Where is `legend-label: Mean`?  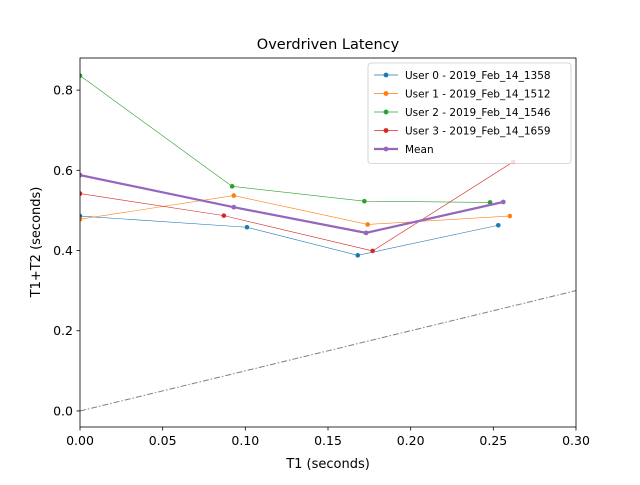
legend-label: Mean is located at coordinates (419, 150).